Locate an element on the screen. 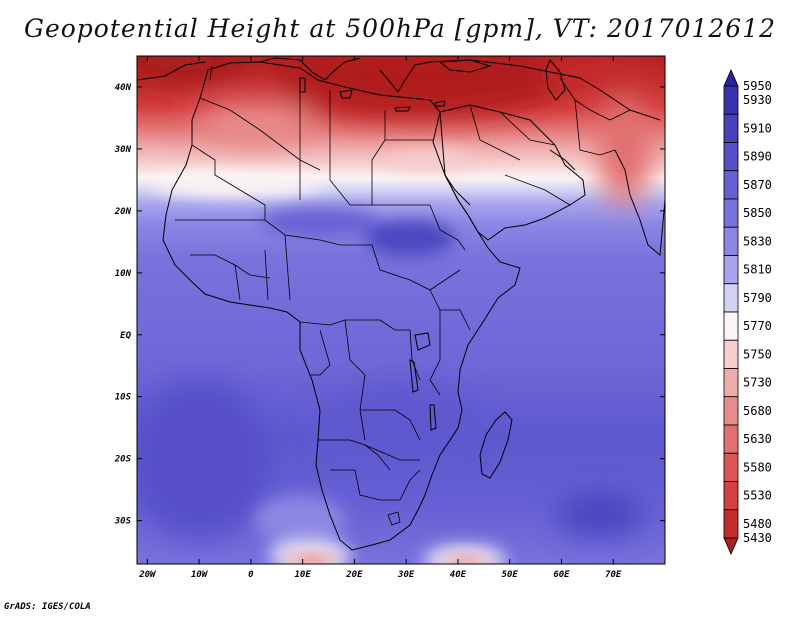  lon-tick-label: 0 is located at coordinates (251, 575).